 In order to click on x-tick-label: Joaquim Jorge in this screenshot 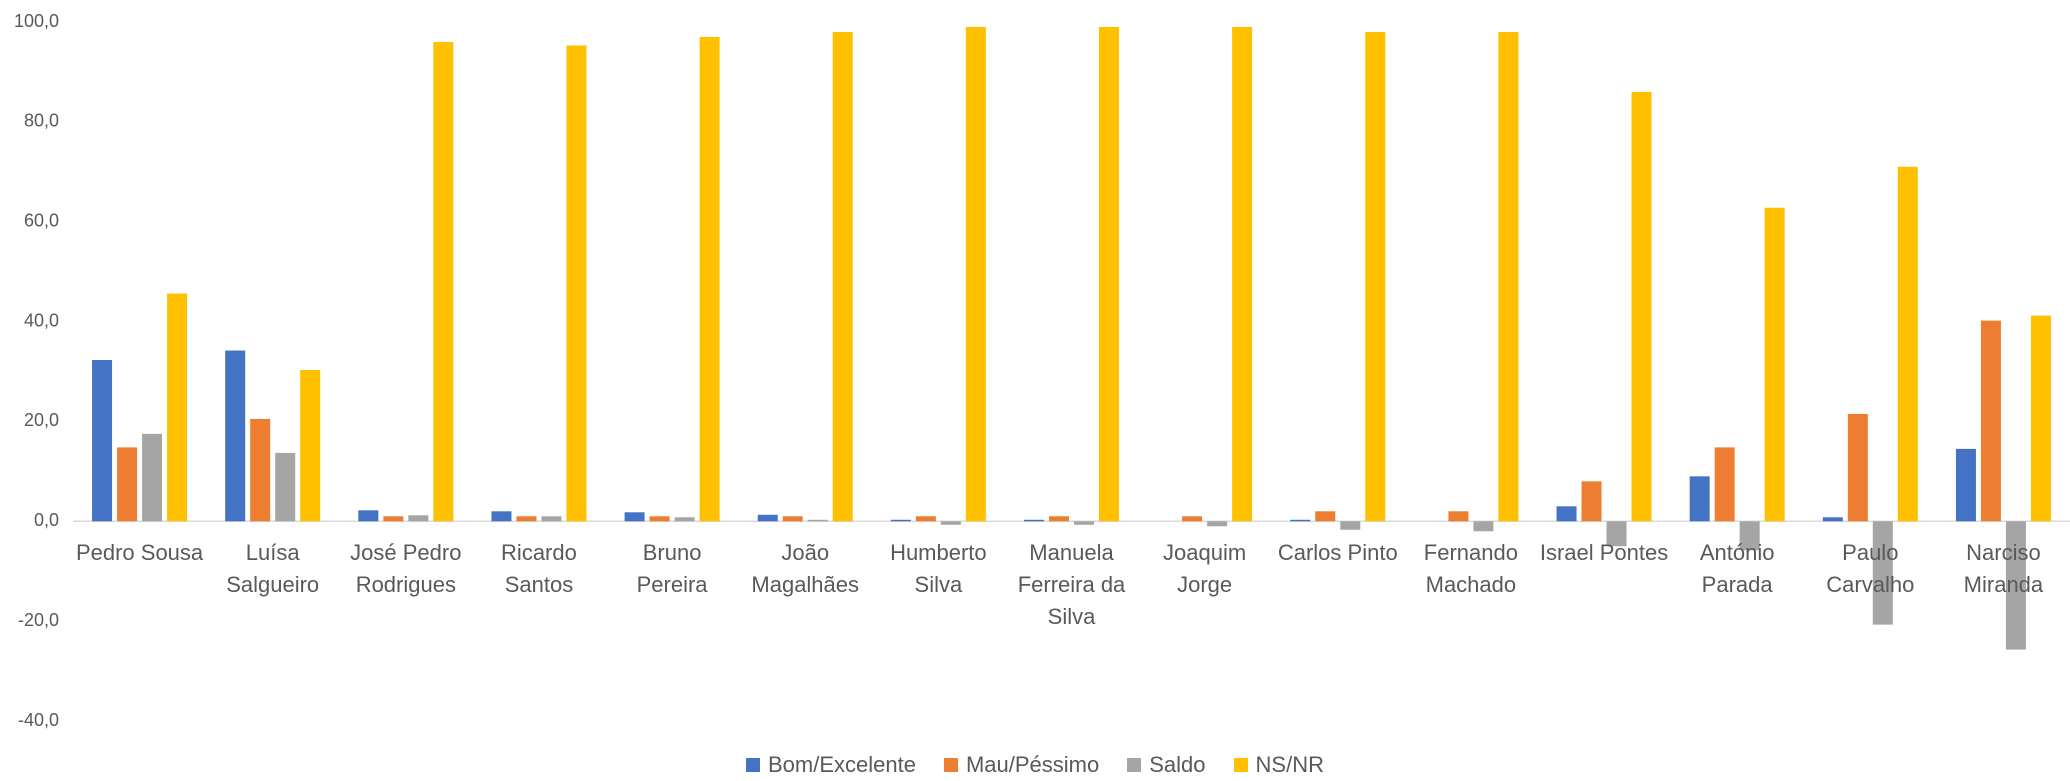, I will do `click(1205, 569)`.